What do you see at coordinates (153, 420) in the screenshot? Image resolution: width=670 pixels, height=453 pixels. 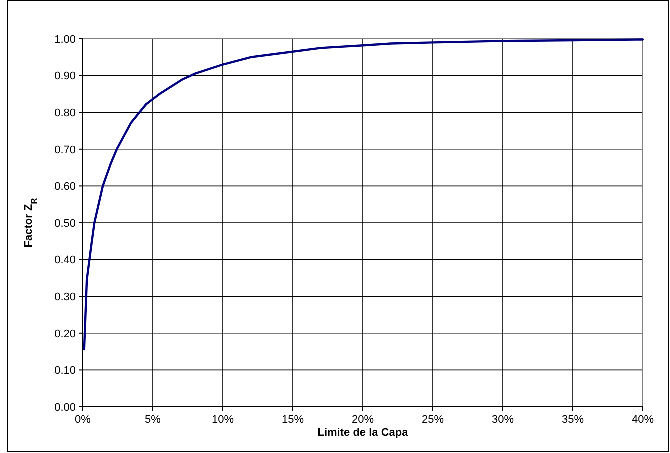 I see `x-tick-label: 5%` at bounding box center [153, 420].